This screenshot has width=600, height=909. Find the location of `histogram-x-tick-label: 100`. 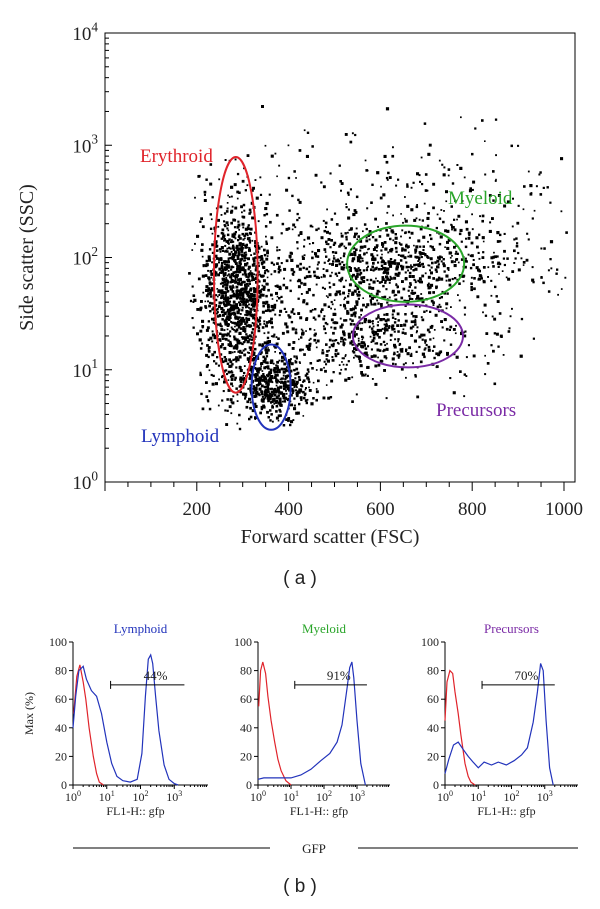

histogram-x-tick-label: 100 is located at coordinates (445, 796).